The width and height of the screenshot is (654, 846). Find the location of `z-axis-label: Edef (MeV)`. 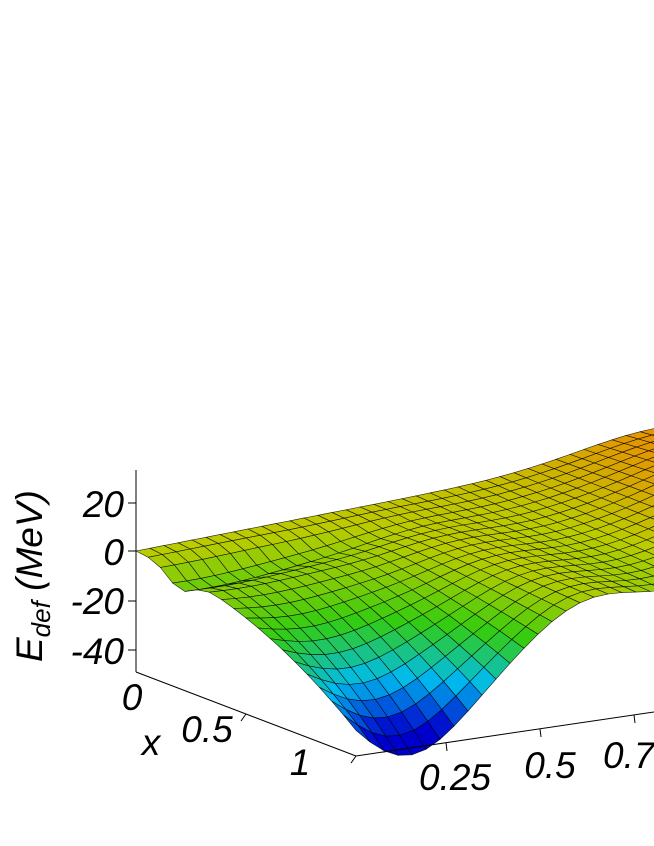

z-axis-label: Edef (MeV) is located at coordinates (32, 576).